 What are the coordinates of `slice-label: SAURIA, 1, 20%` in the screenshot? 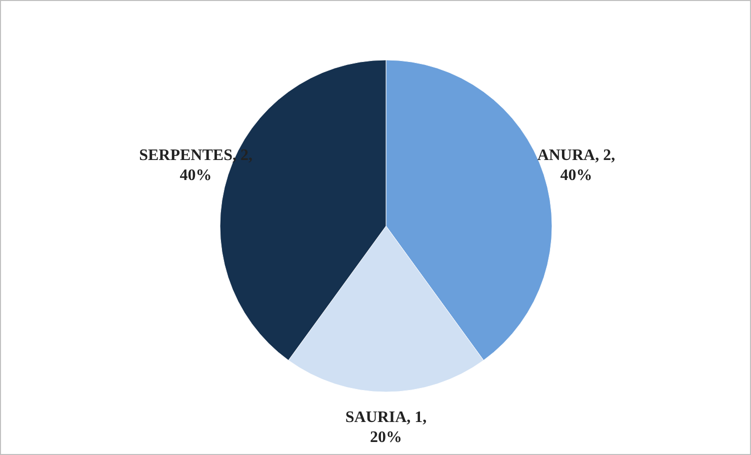 It's located at (386, 427).